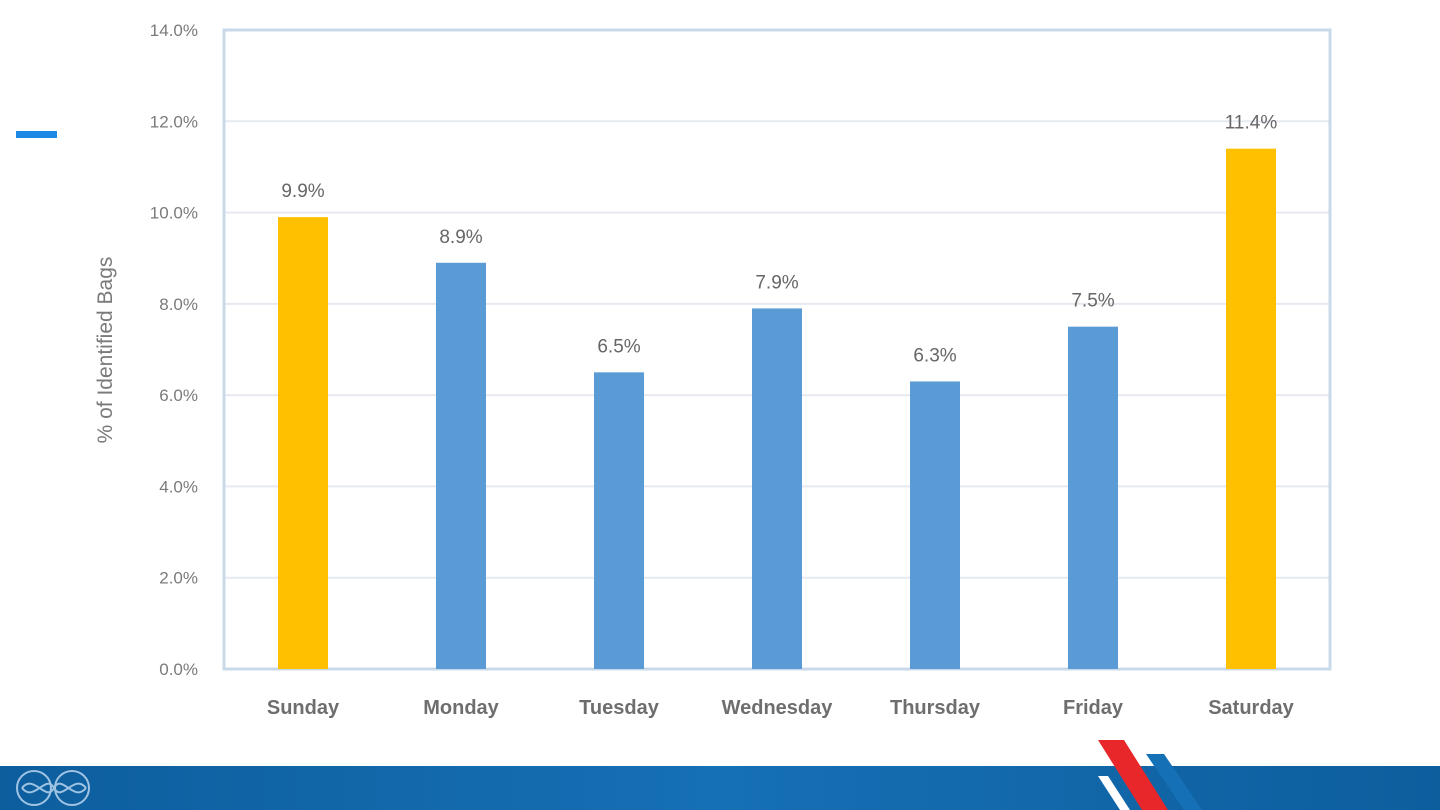 This screenshot has height=810, width=1440. I want to click on y-tick-label: 8.0%, so click(178, 304).